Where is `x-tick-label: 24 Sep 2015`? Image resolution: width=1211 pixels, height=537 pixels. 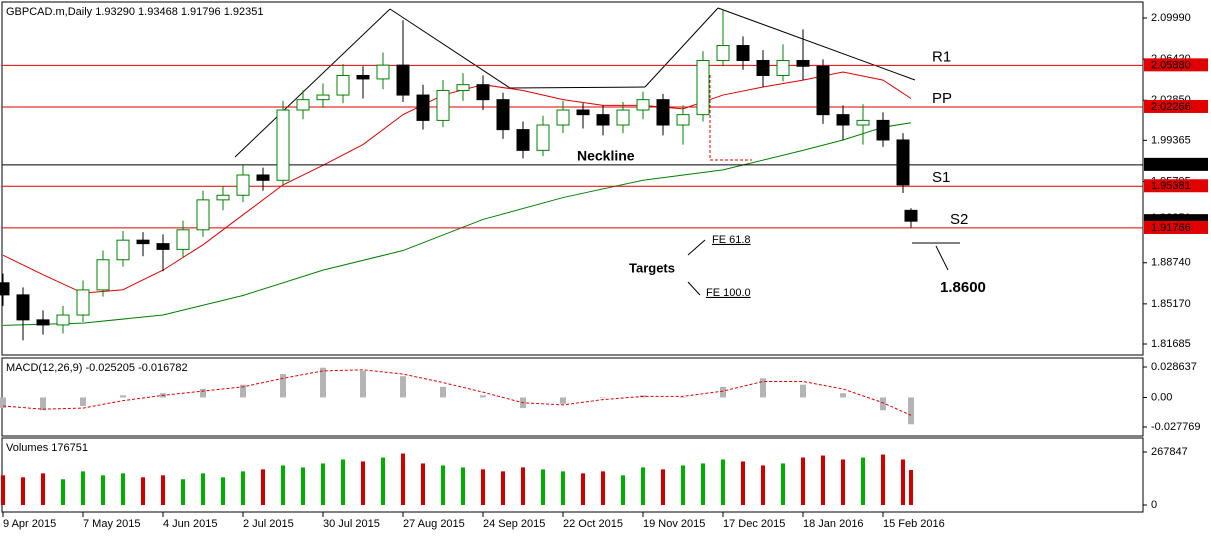
x-tick-label: 24 Sep 2015 is located at coordinates (514, 524).